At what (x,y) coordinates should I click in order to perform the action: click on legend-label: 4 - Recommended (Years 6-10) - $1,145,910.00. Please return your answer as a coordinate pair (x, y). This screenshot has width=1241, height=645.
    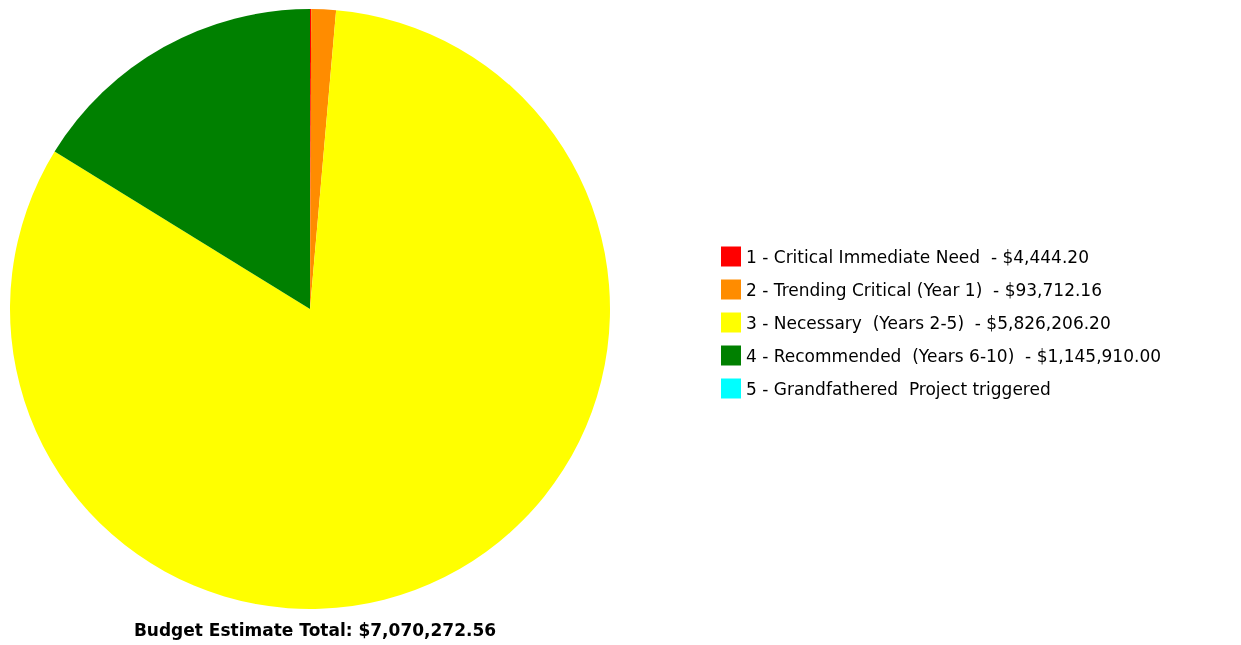
    Looking at the image, I should click on (954, 355).